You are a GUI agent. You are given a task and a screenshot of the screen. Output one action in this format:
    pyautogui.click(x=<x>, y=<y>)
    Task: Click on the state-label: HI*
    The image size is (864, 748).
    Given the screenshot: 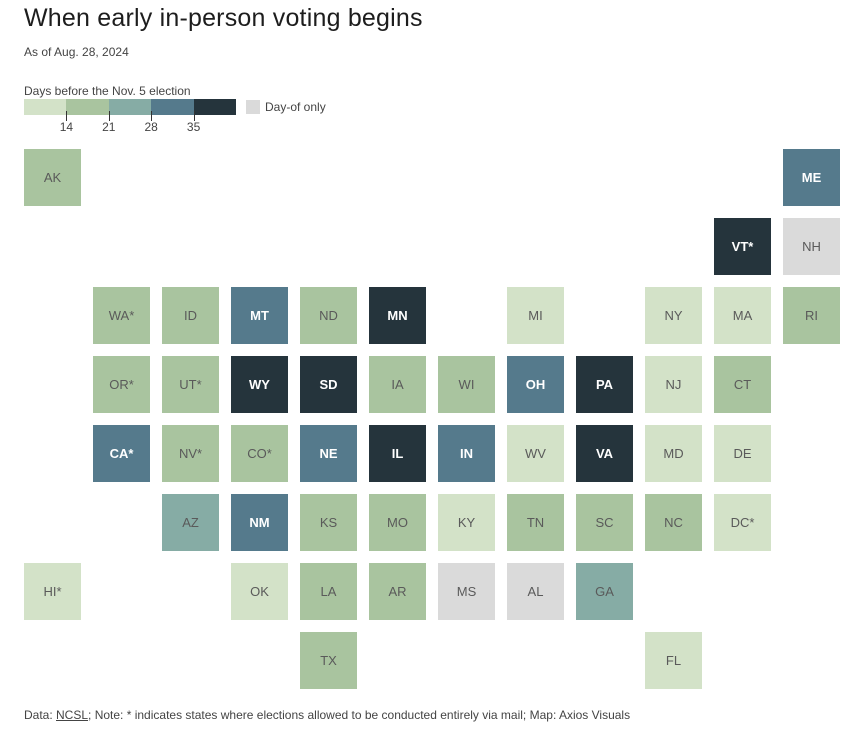 What is the action you would take?
    pyautogui.click(x=52, y=591)
    